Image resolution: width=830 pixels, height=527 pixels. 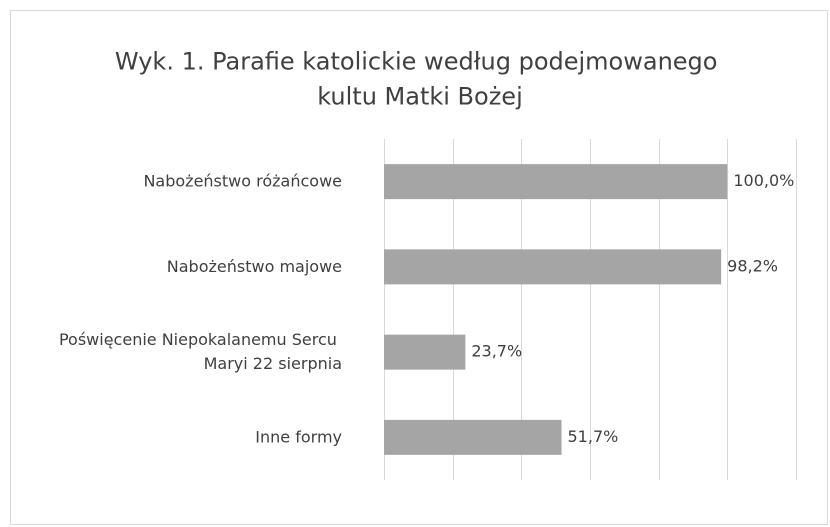 What do you see at coordinates (298, 436) in the screenshot?
I see `y-tick-label: Inne formy` at bounding box center [298, 436].